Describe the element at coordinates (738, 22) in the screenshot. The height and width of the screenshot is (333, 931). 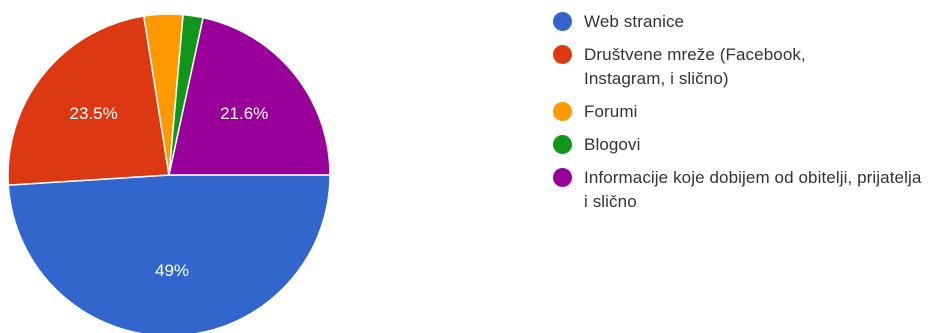
I see `legend-item-web-stranice: Web stranice` at that location.